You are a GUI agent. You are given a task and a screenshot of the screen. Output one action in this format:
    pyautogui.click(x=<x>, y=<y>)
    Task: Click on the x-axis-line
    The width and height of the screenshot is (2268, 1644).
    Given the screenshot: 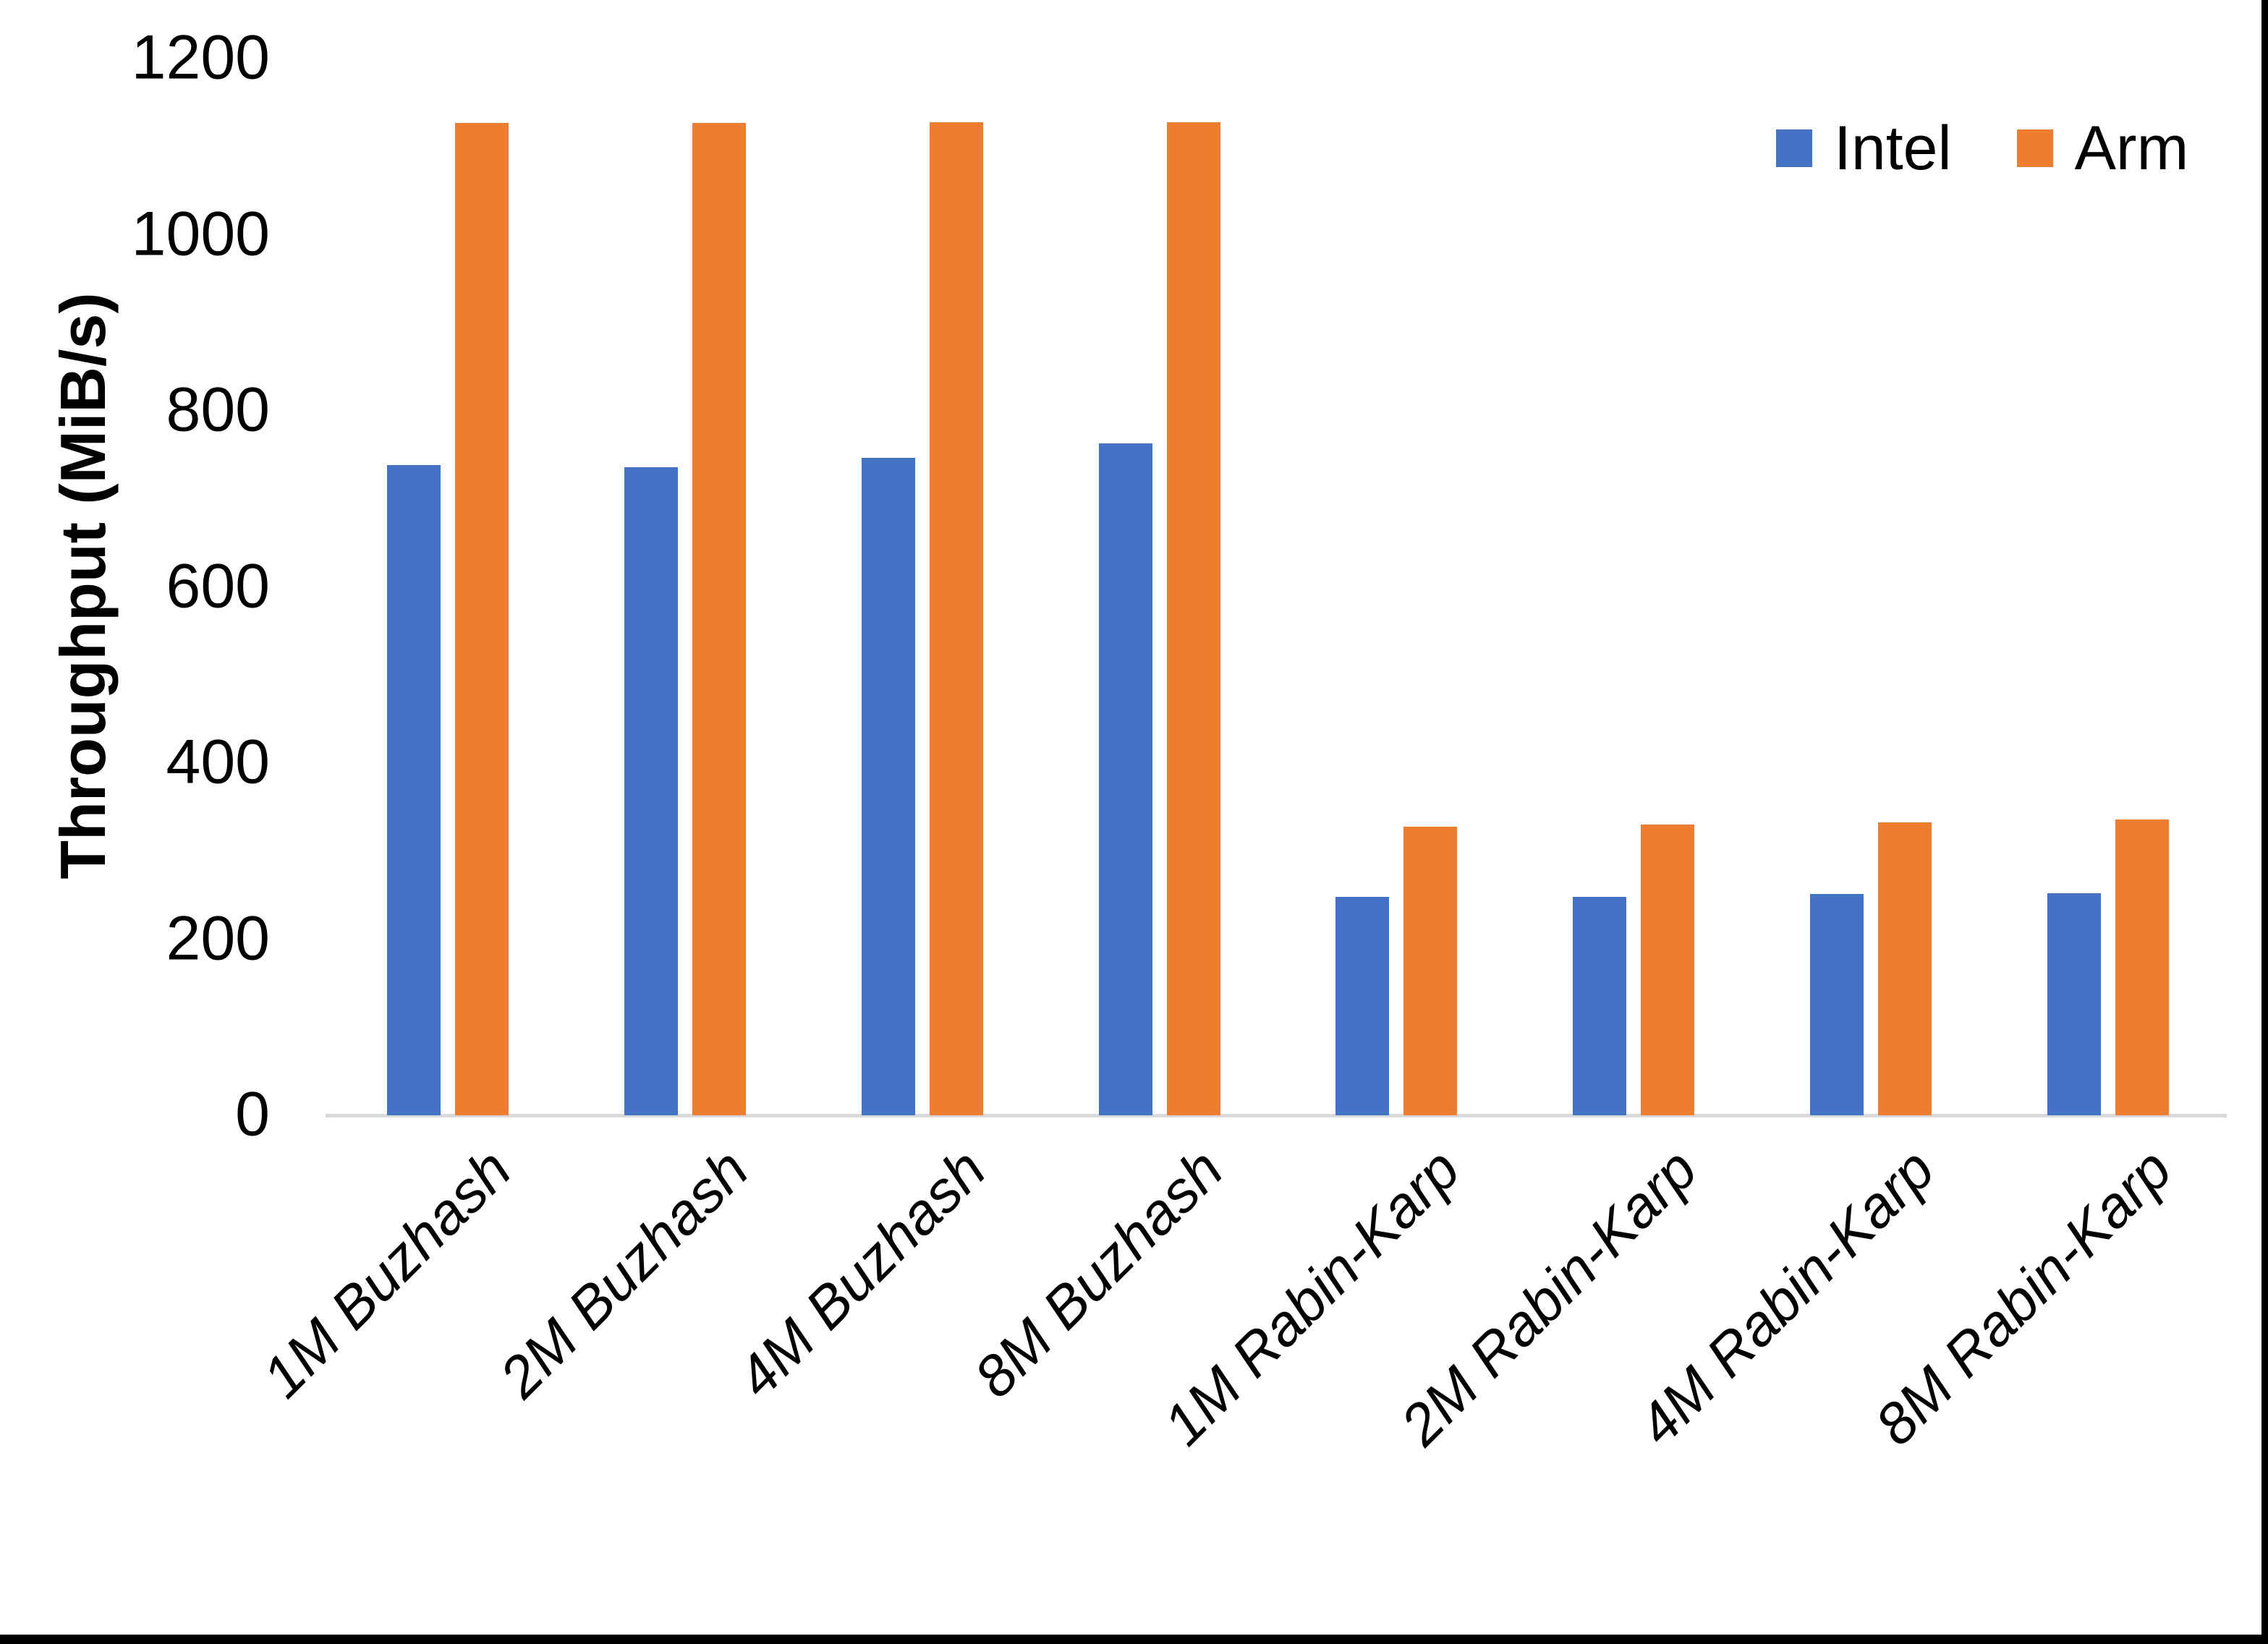 What is the action you would take?
    pyautogui.click(x=1276, y=1115)
    